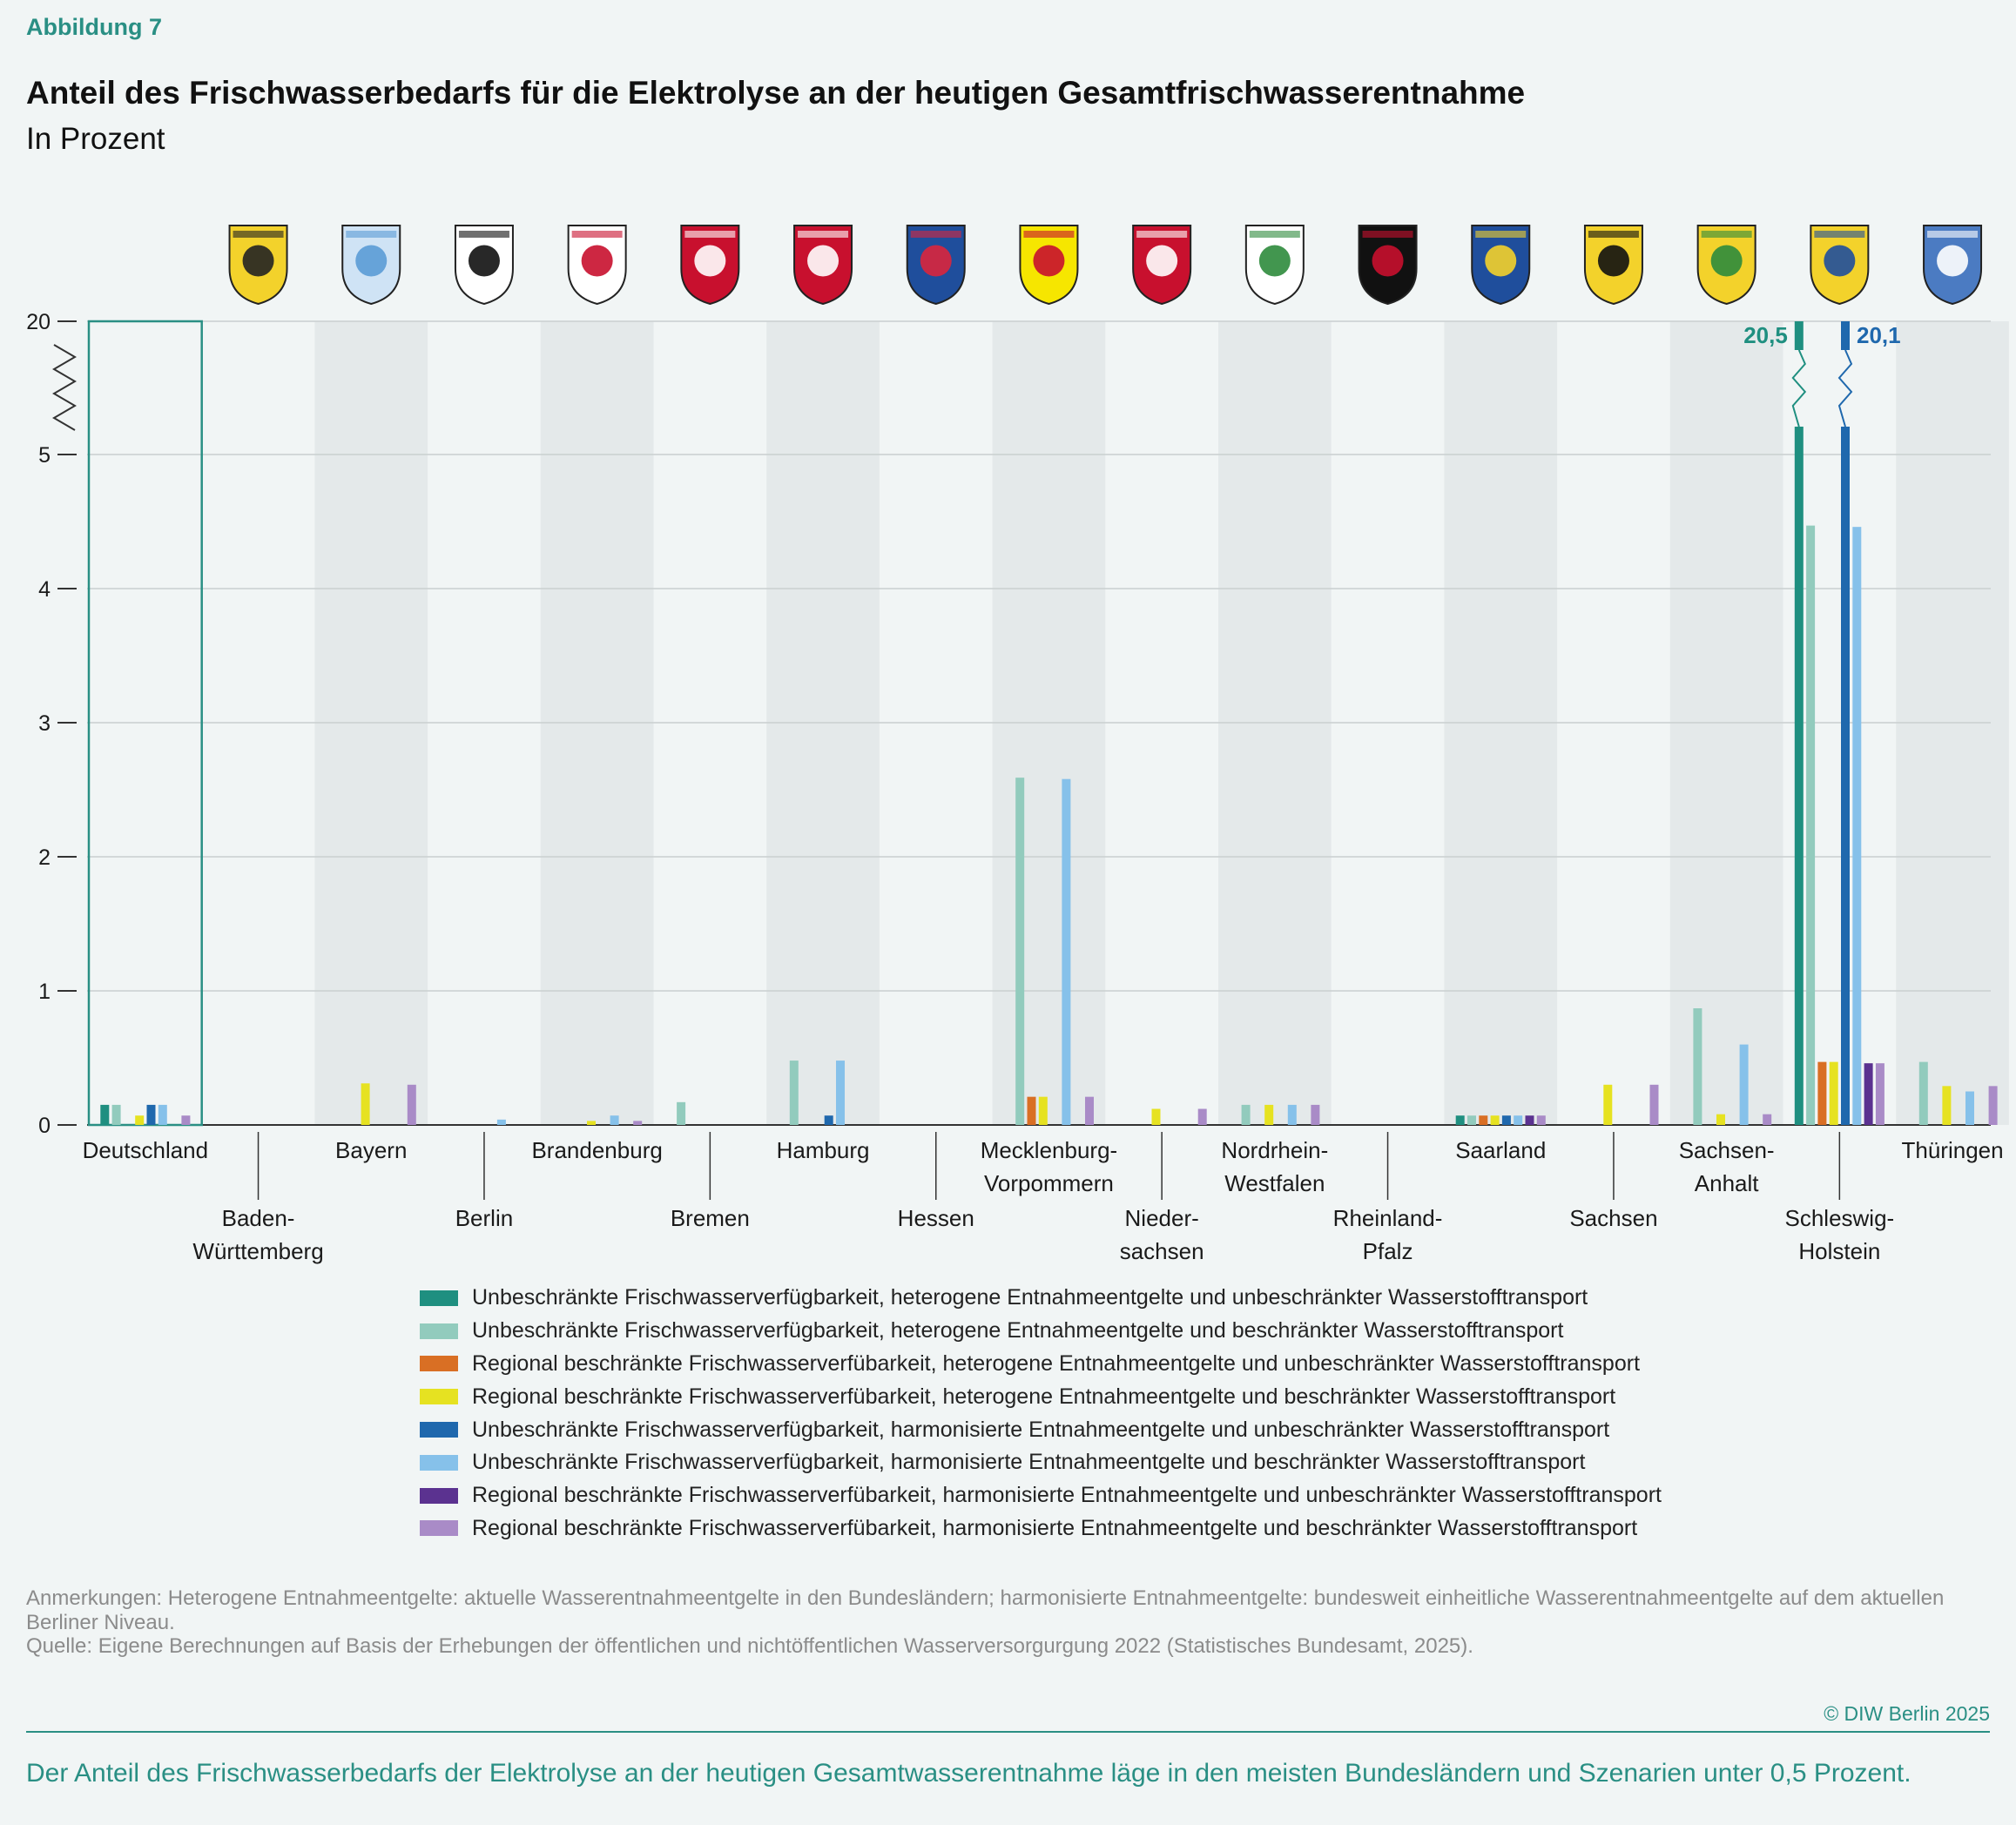  What do you see at coordinates (64, 387) in the screenshot?
I see `y-axis-break` at bounding box center [64, 387].